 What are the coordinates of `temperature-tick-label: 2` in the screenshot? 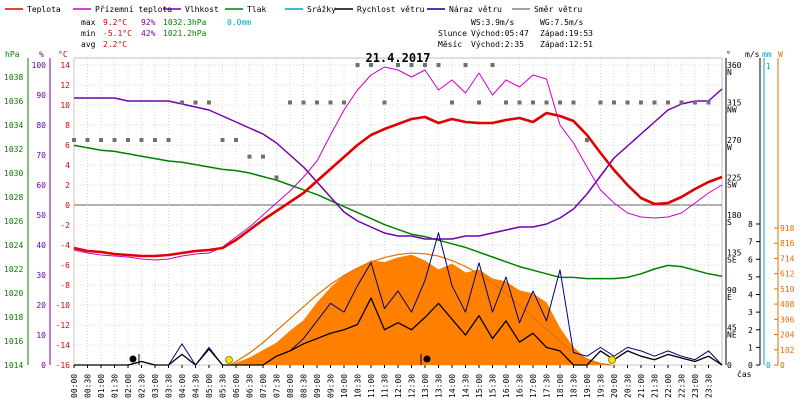 It's located at (67, 185).